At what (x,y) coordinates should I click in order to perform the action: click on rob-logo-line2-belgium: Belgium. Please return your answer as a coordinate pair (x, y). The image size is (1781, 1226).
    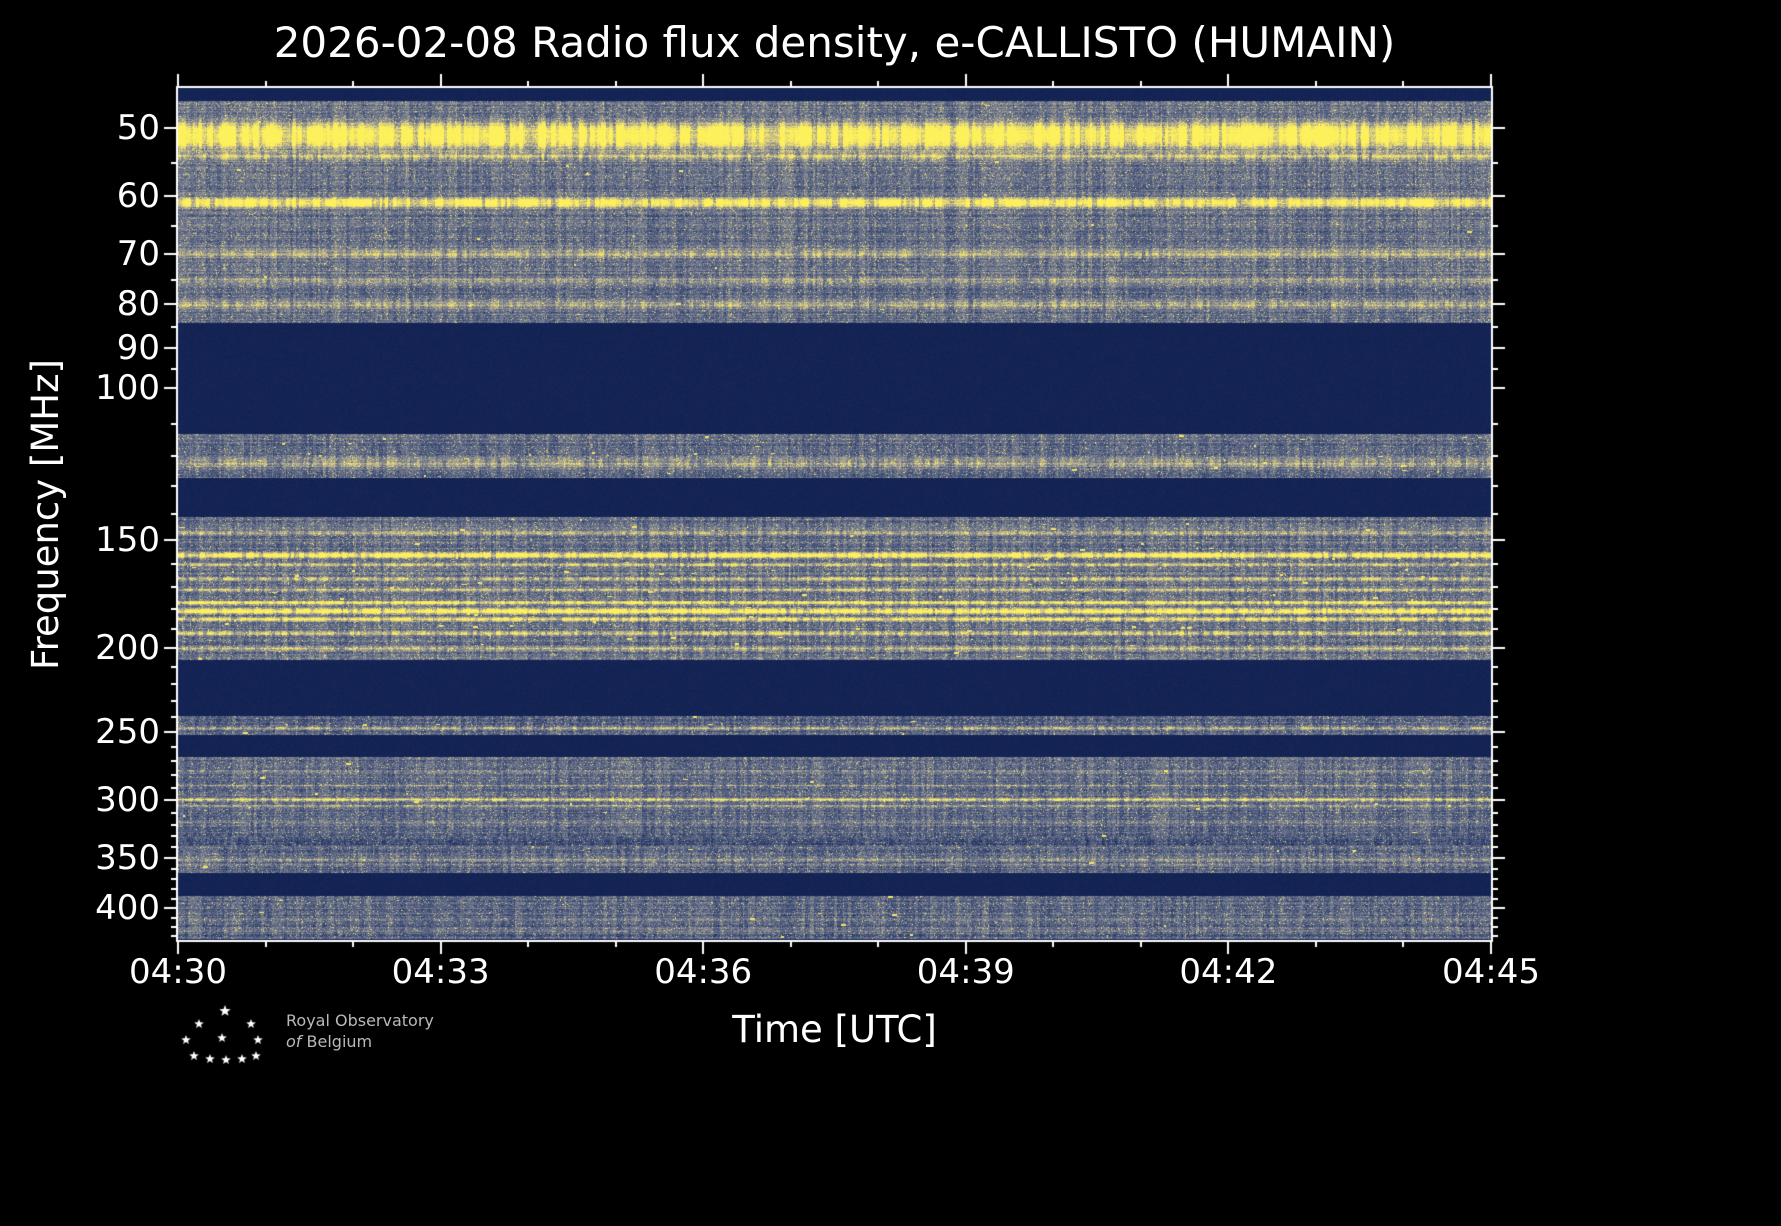
    Looking at the image, I should click on (339, 1041).